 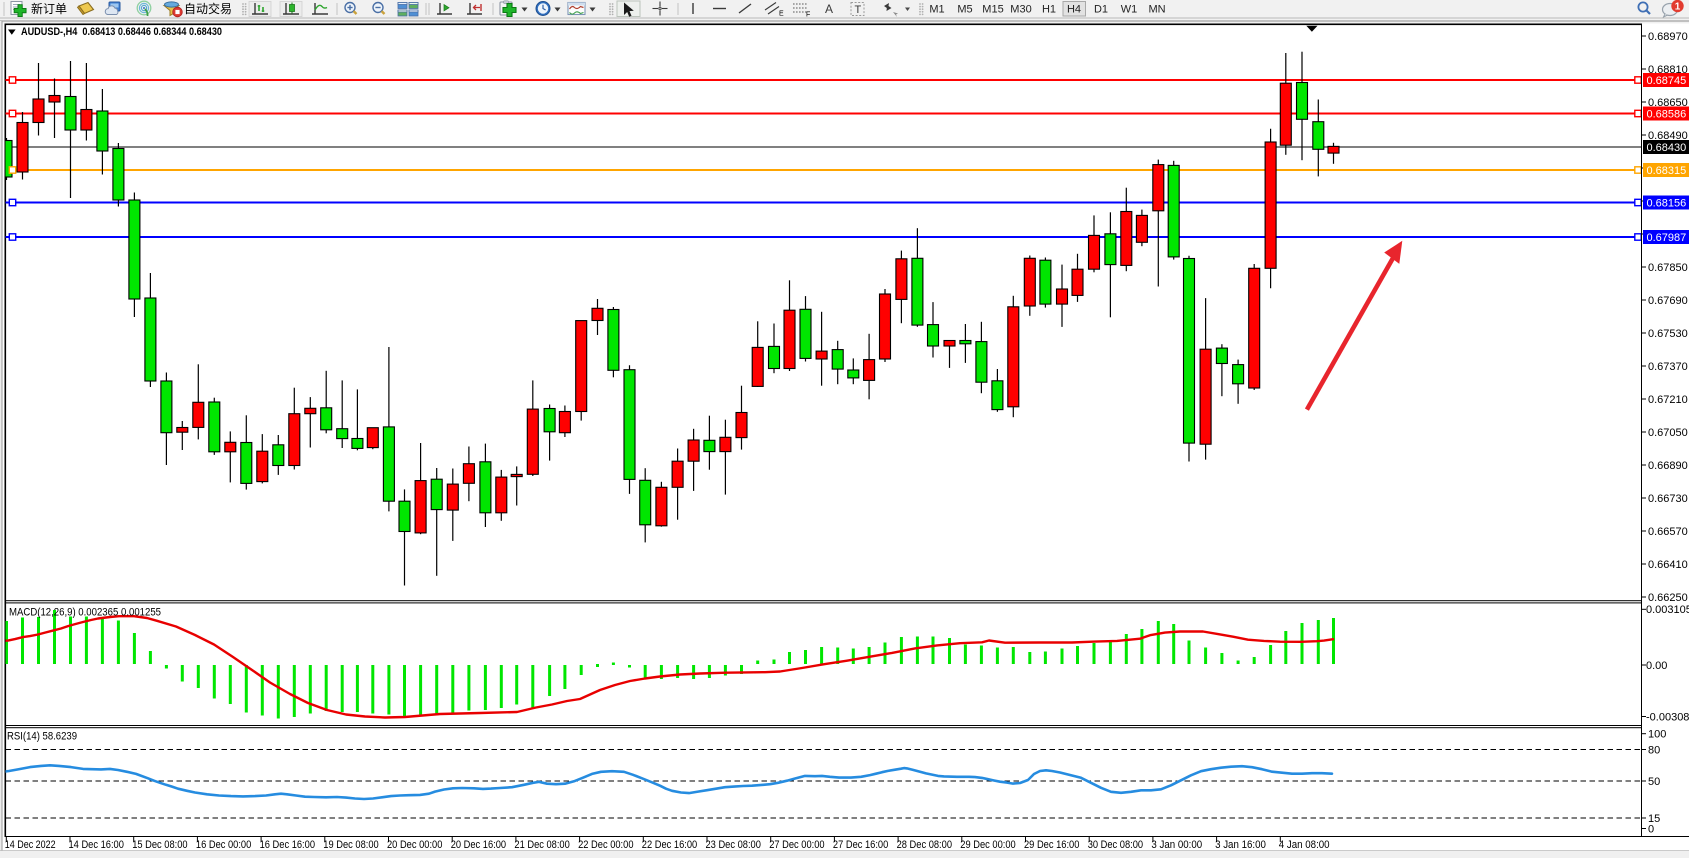 What do you see at coordinates (858, 10) in the screenshot?
I see `svg-text: T` at bounding box center [858, 10].